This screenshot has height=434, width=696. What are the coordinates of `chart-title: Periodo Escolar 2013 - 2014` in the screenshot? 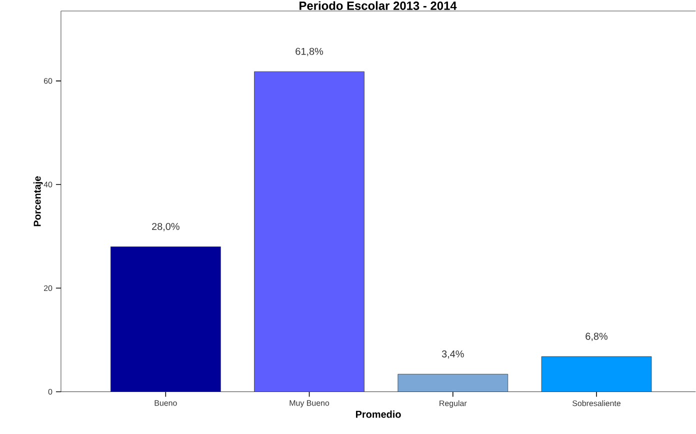 It's located at (378, 5).